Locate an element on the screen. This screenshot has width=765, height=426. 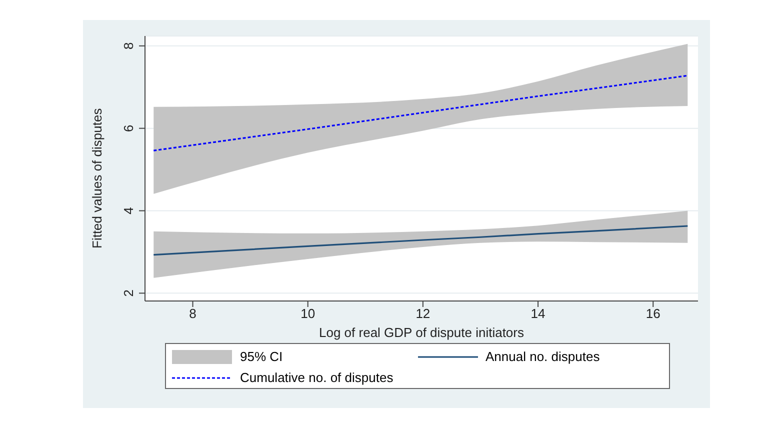
legend-label: Cumulative no. of disputes is located at coordinates (317, 377).